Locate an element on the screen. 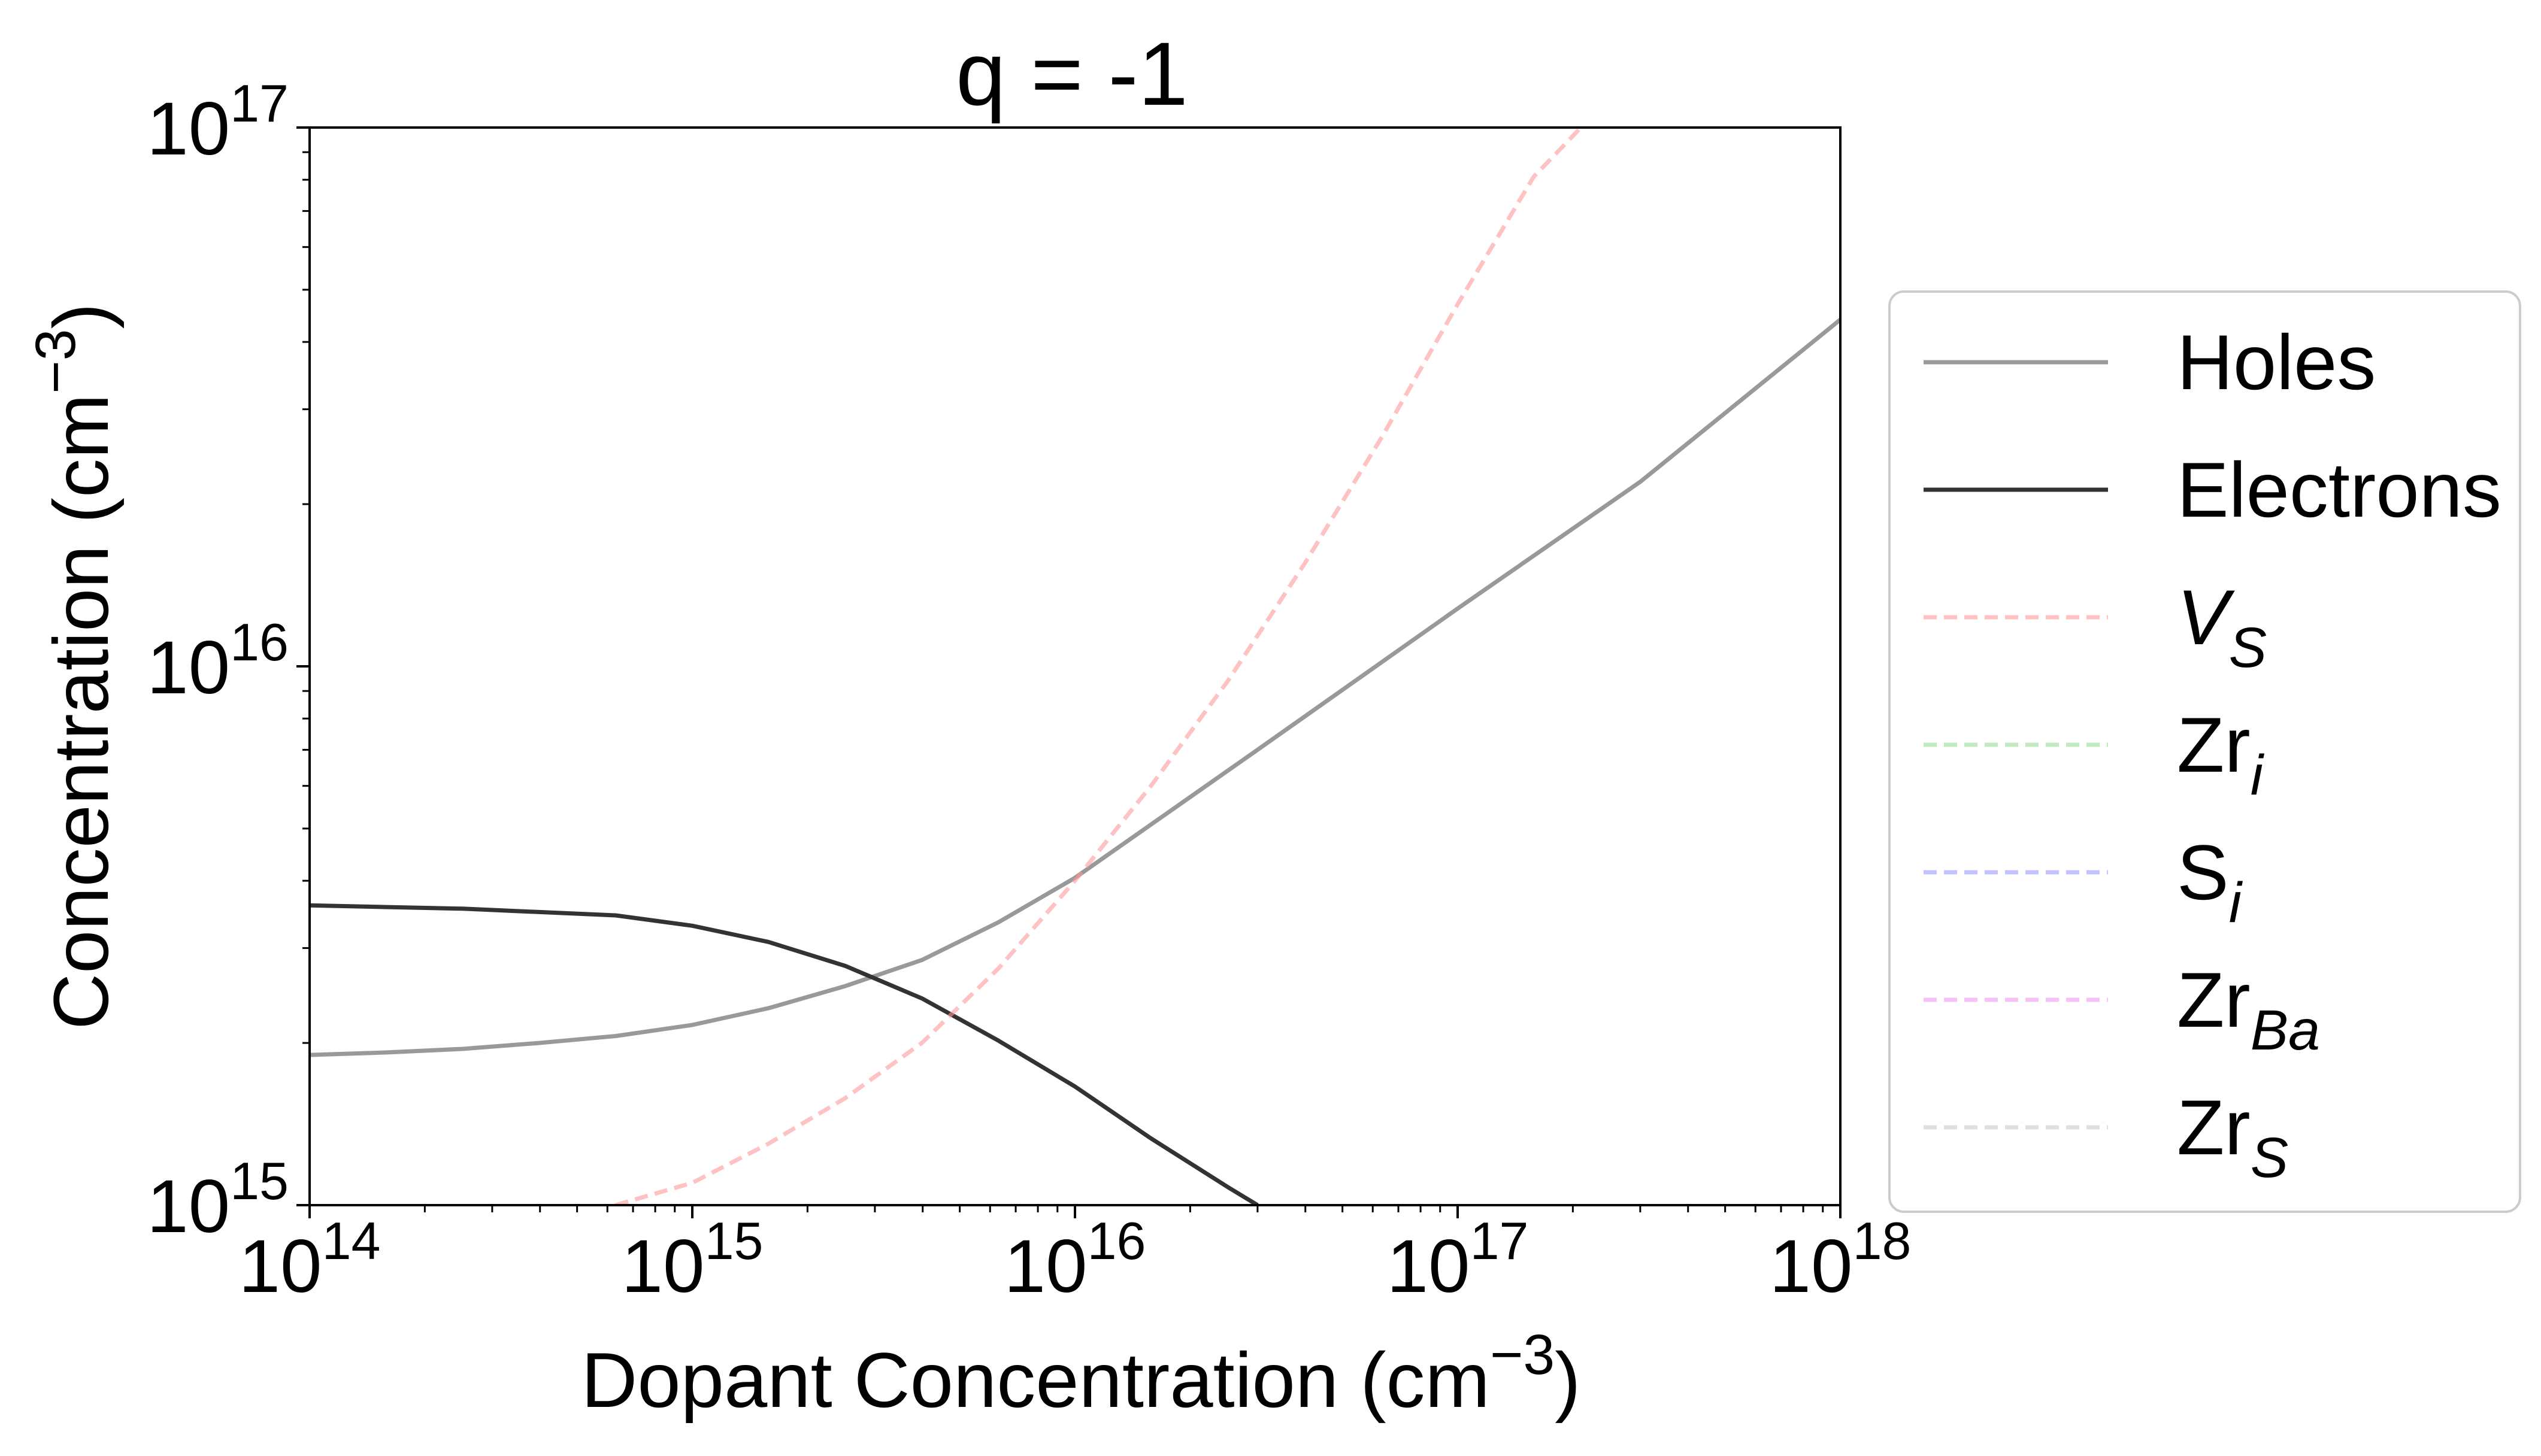  x-tick-label: 1016 is located at coordinates (1075, 1259).